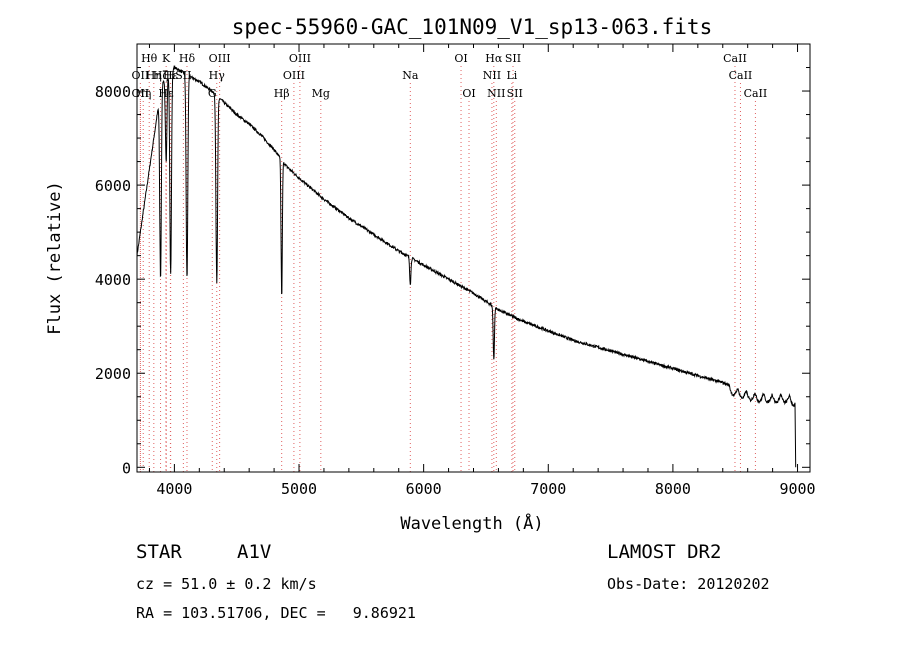 This screenshot has width=900, height=650. I want to click on y-tick-label: 0, so click(126, 468).